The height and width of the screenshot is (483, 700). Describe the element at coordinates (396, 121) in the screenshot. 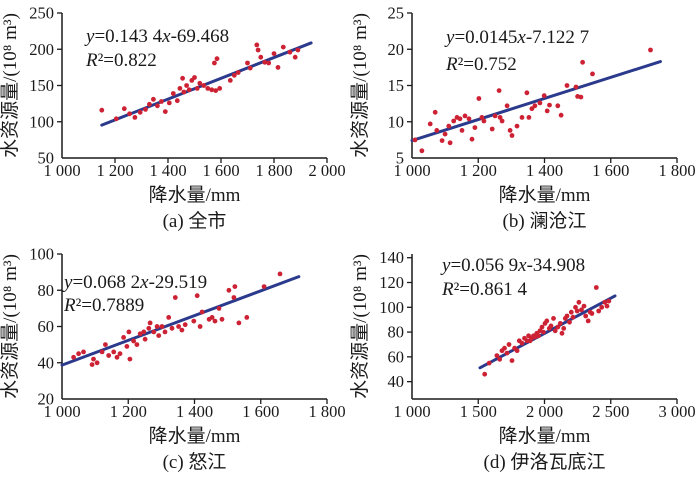

I see `y-tick-label: 10` at that location.